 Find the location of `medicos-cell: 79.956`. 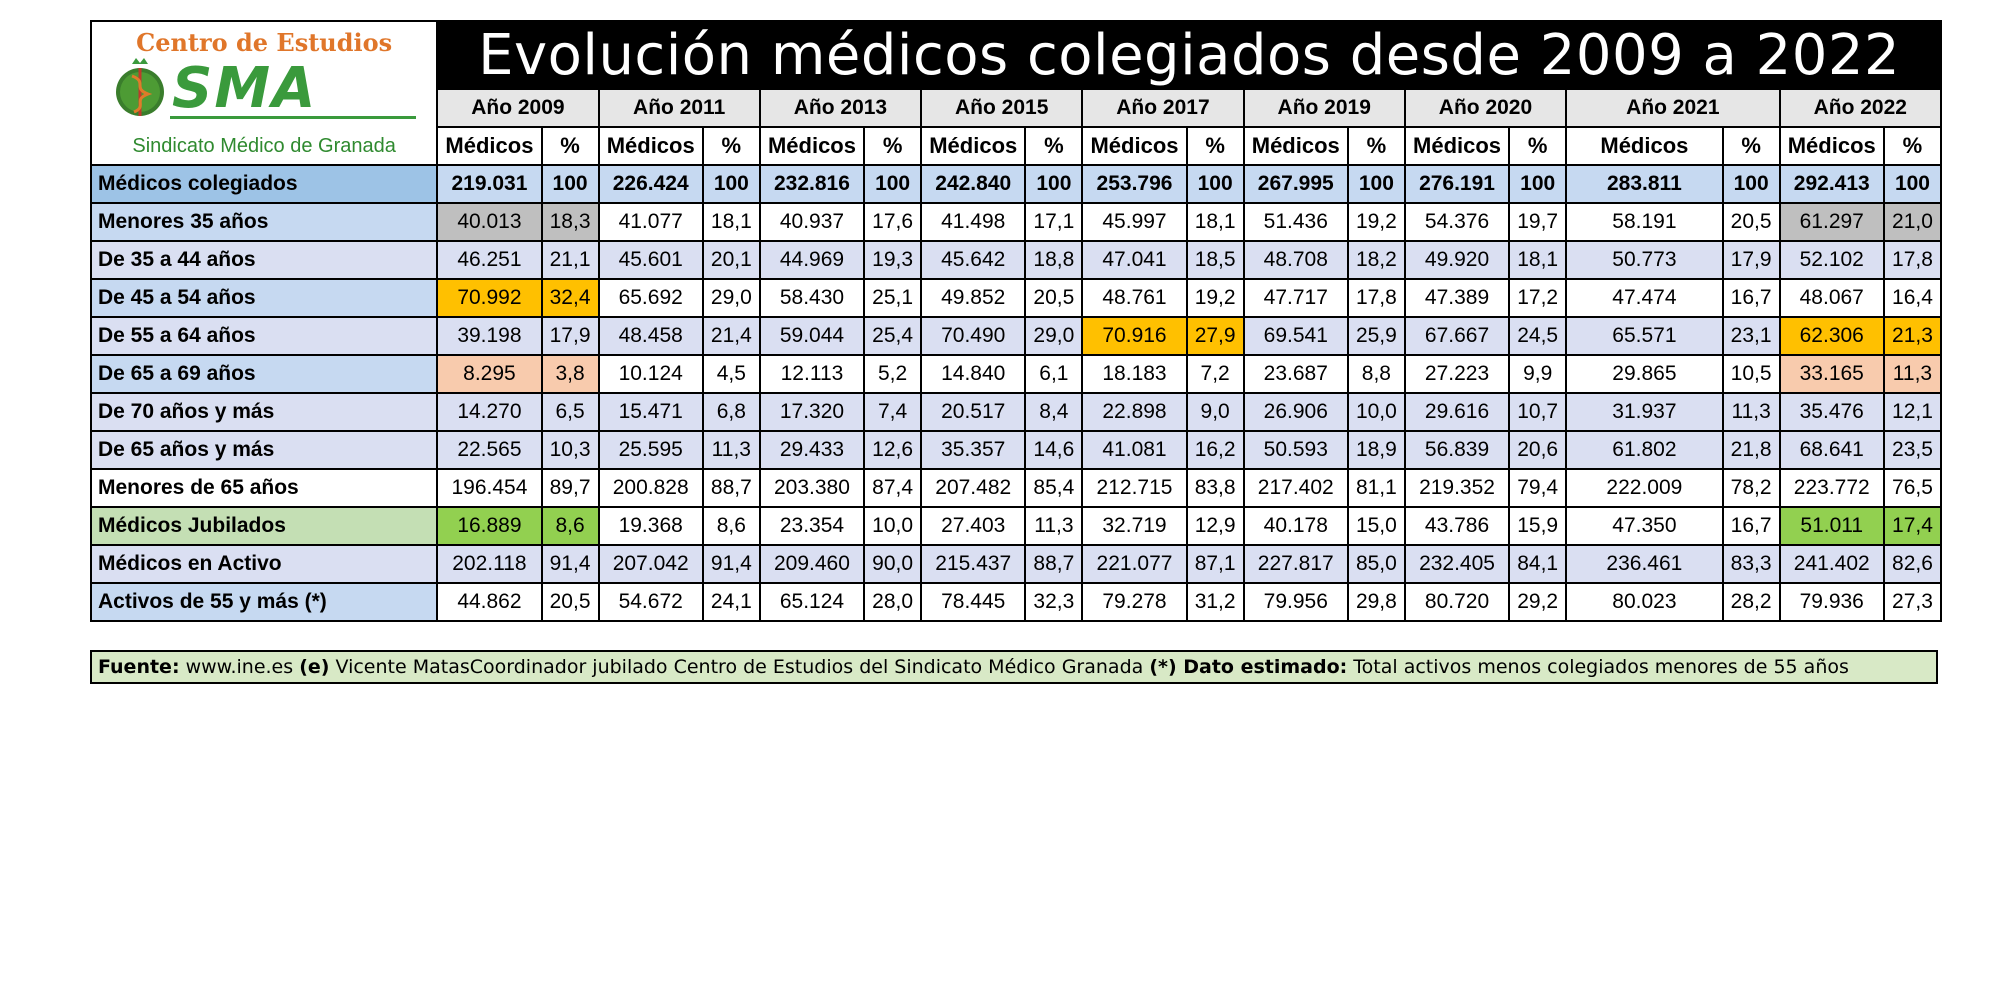

medicos-cell: 79.956 is located at coordinates (1295, 602).